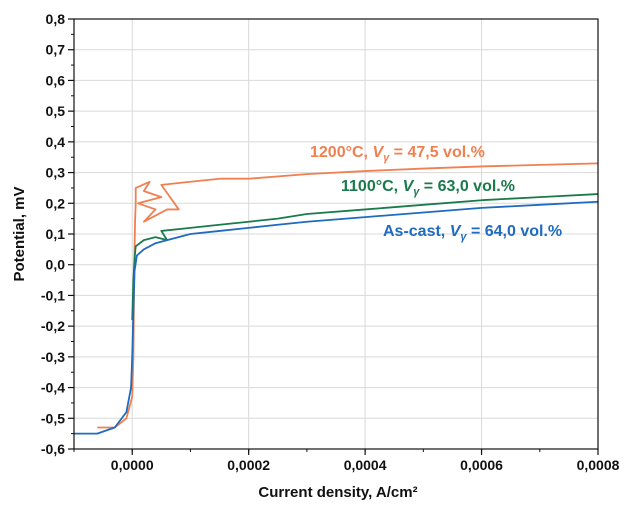  What do you see at coordinates (598, 465) in the screenshot?
I see `x-tick-label: 0,0008` at bounding box center [598, 465].